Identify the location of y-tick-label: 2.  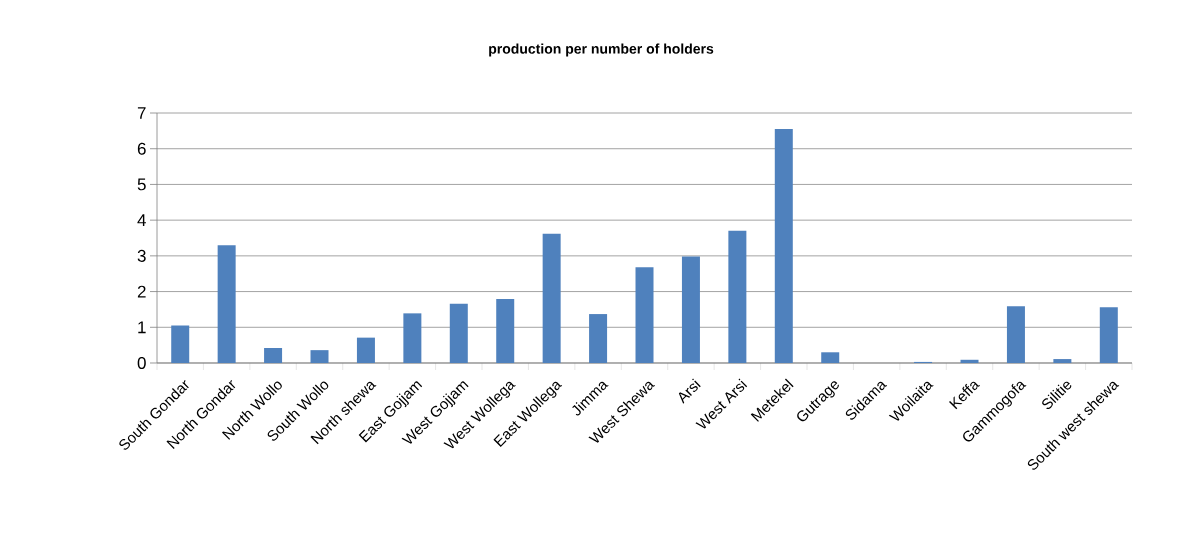
(141, 291).